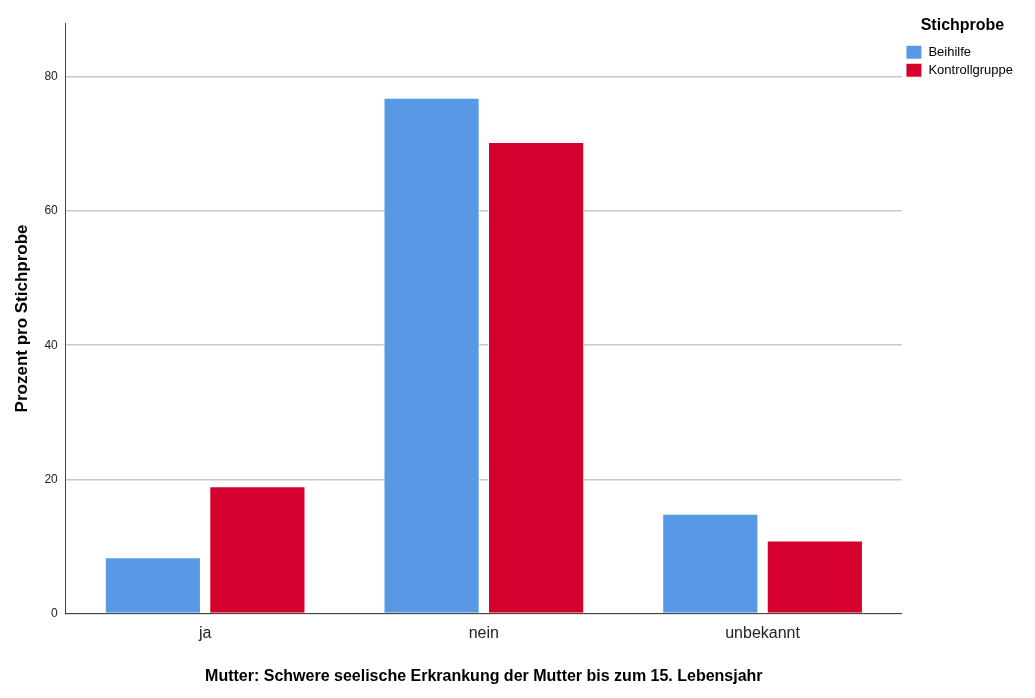 This screenshot has height=698, width=1035. What do you see at coordinates (763, 632) in the screenshot?
I see `x-tick-label: unbekannt` at bounding box center [763, 632].